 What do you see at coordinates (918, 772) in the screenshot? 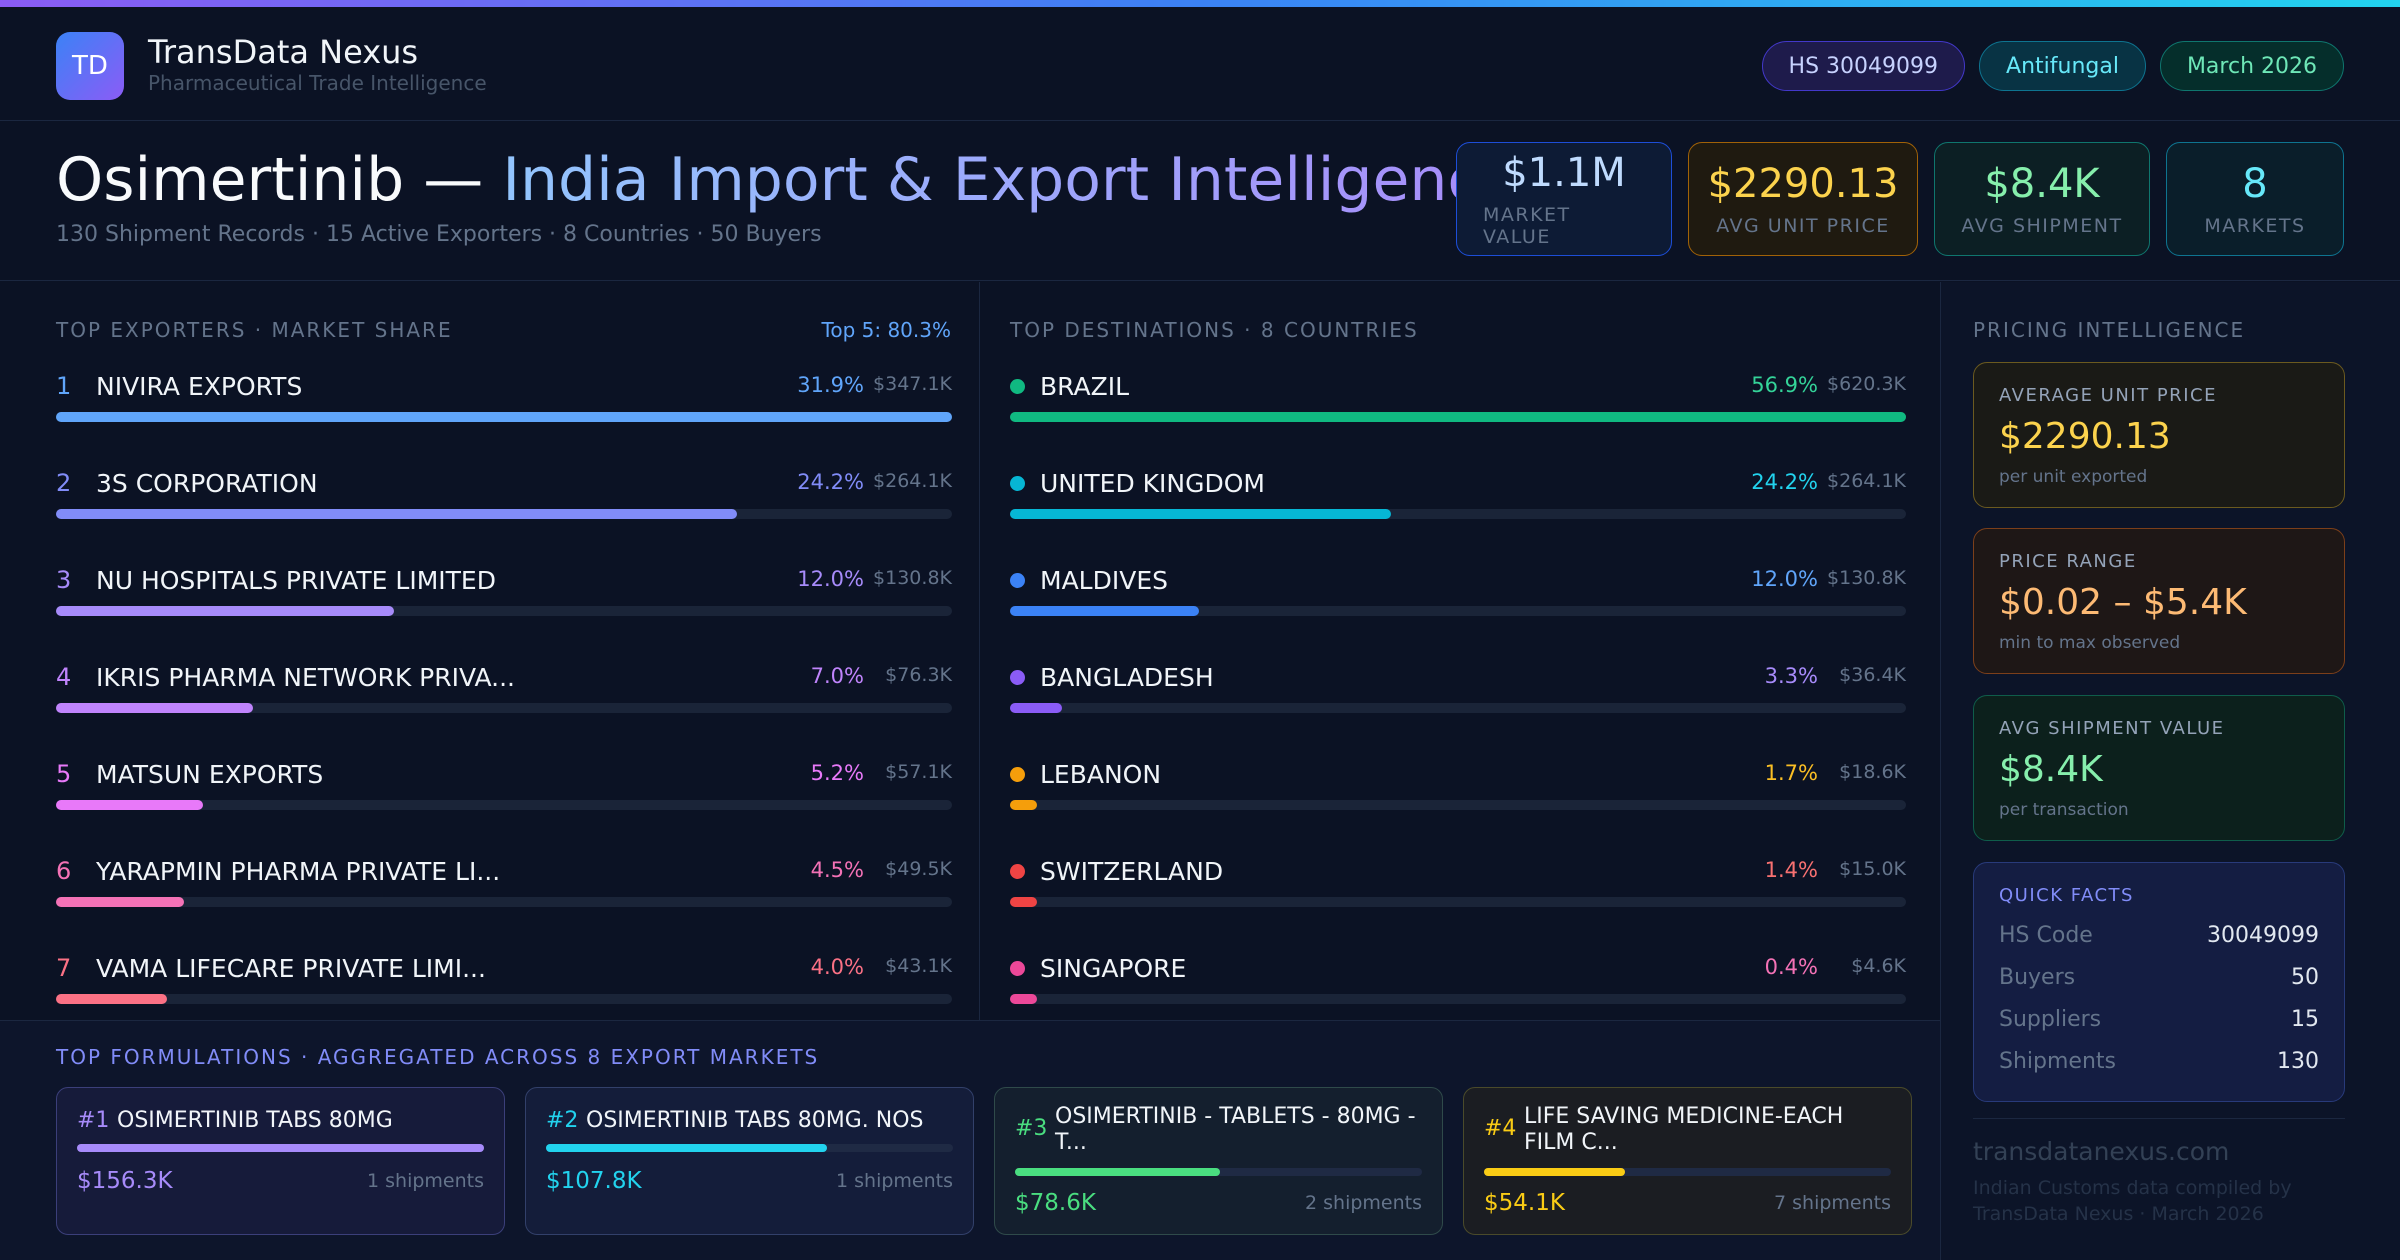
I see `exporter-amount: $57.1K` at bounding box center [918, 772].